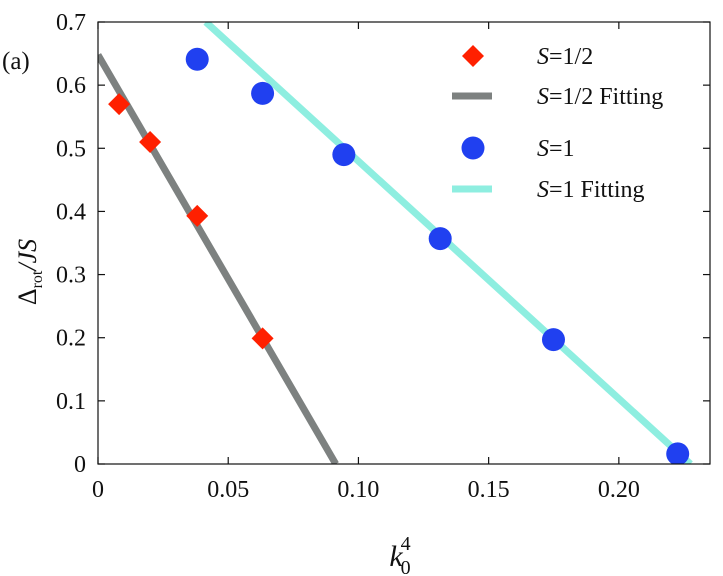 This screenshot has height=576, width=723. What do you see at coordinates (406, 566) in the screenshot?
I see `x-axis-title-sub: 0` at bounding box center [406, 566].